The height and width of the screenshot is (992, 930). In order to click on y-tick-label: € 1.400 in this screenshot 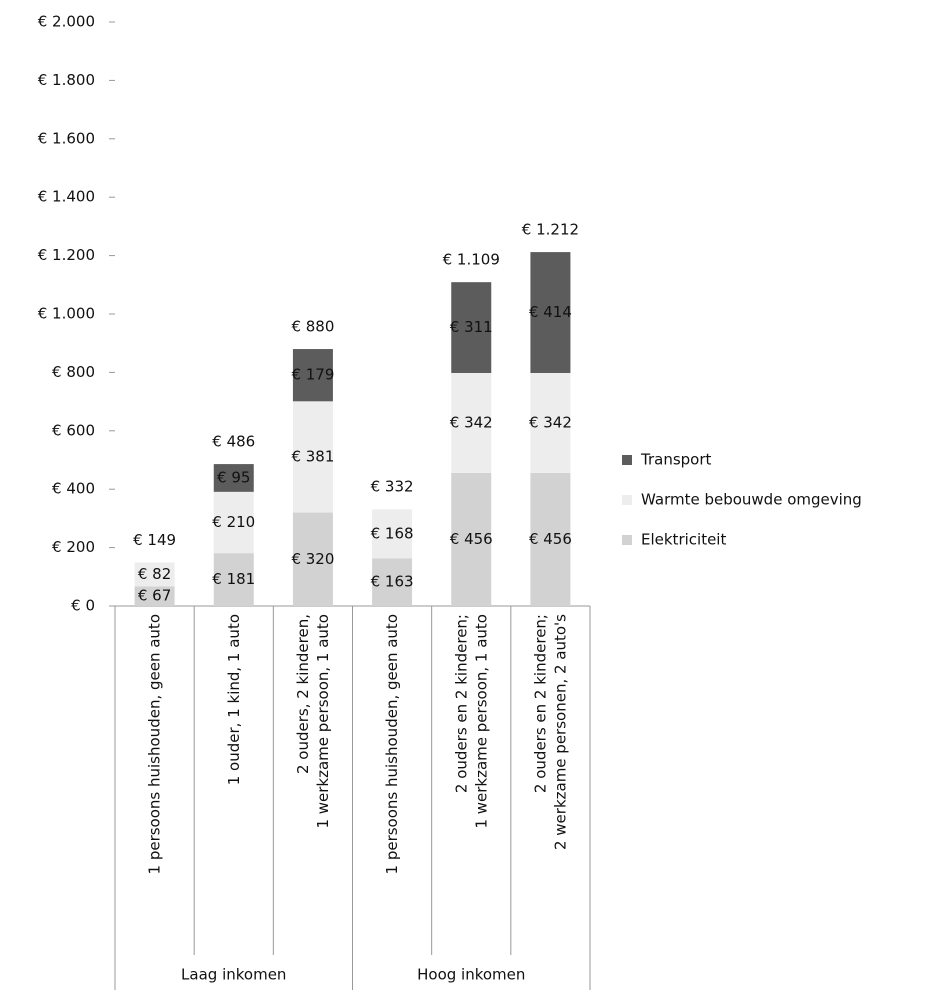, I will do `click(66, 197)`.